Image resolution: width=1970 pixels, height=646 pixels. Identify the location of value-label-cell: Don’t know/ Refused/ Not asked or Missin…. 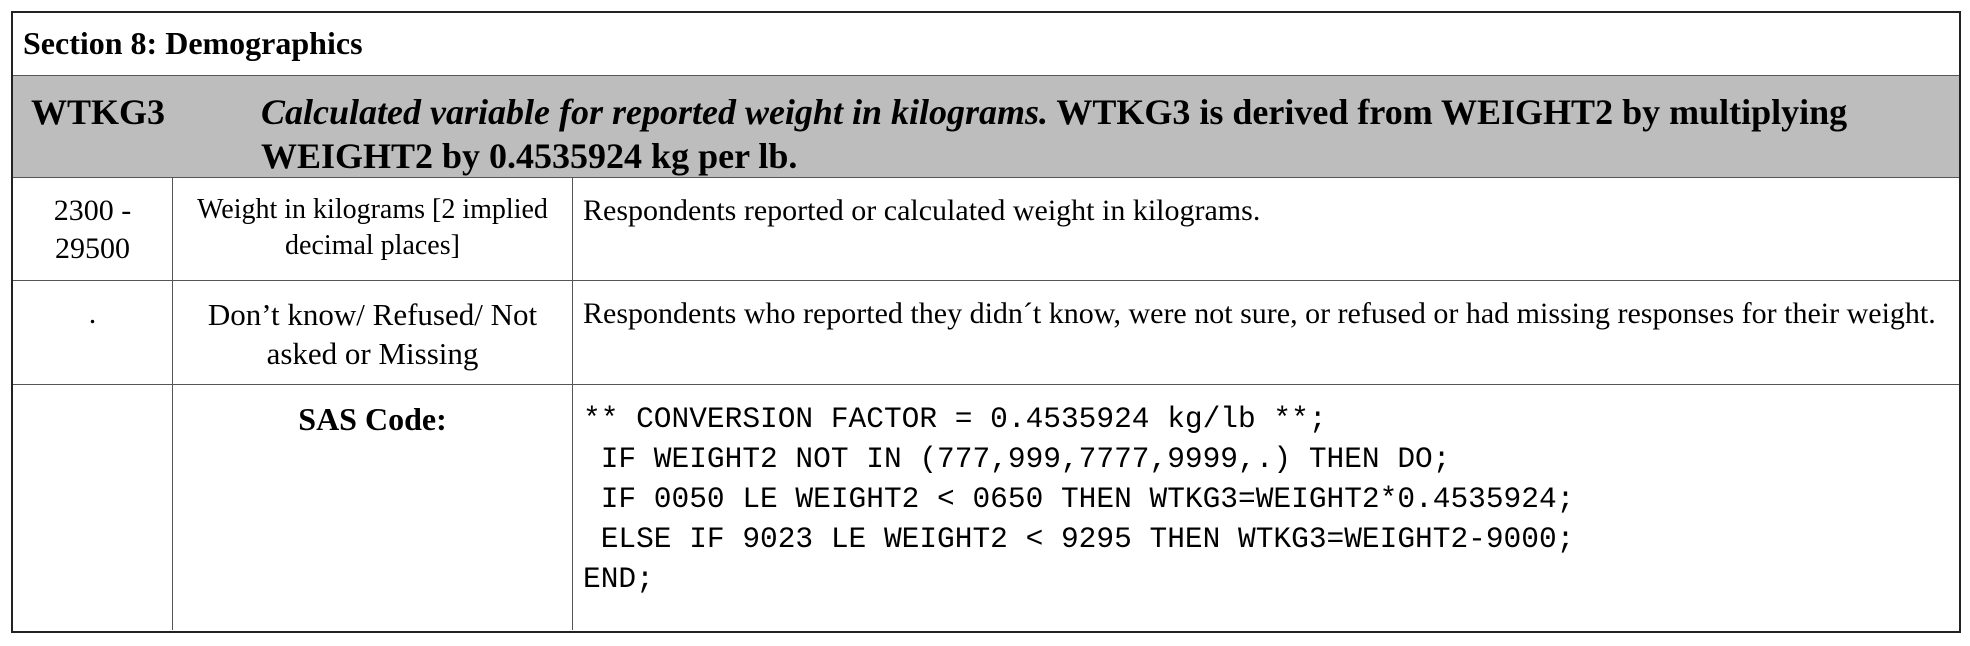
(373, 332).